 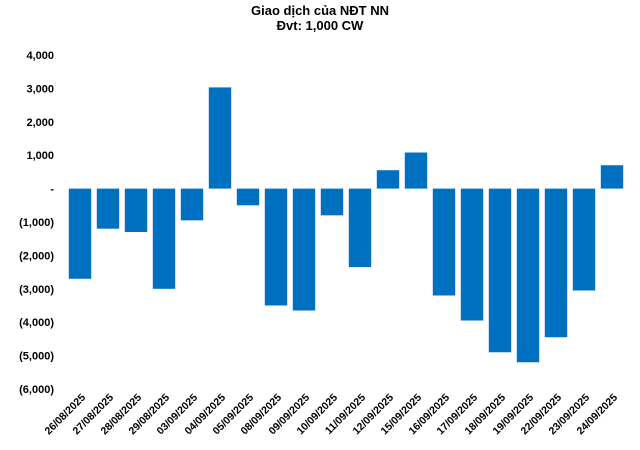 I want to click on y-tick-label: 1,000, so click(x=40, y=156).